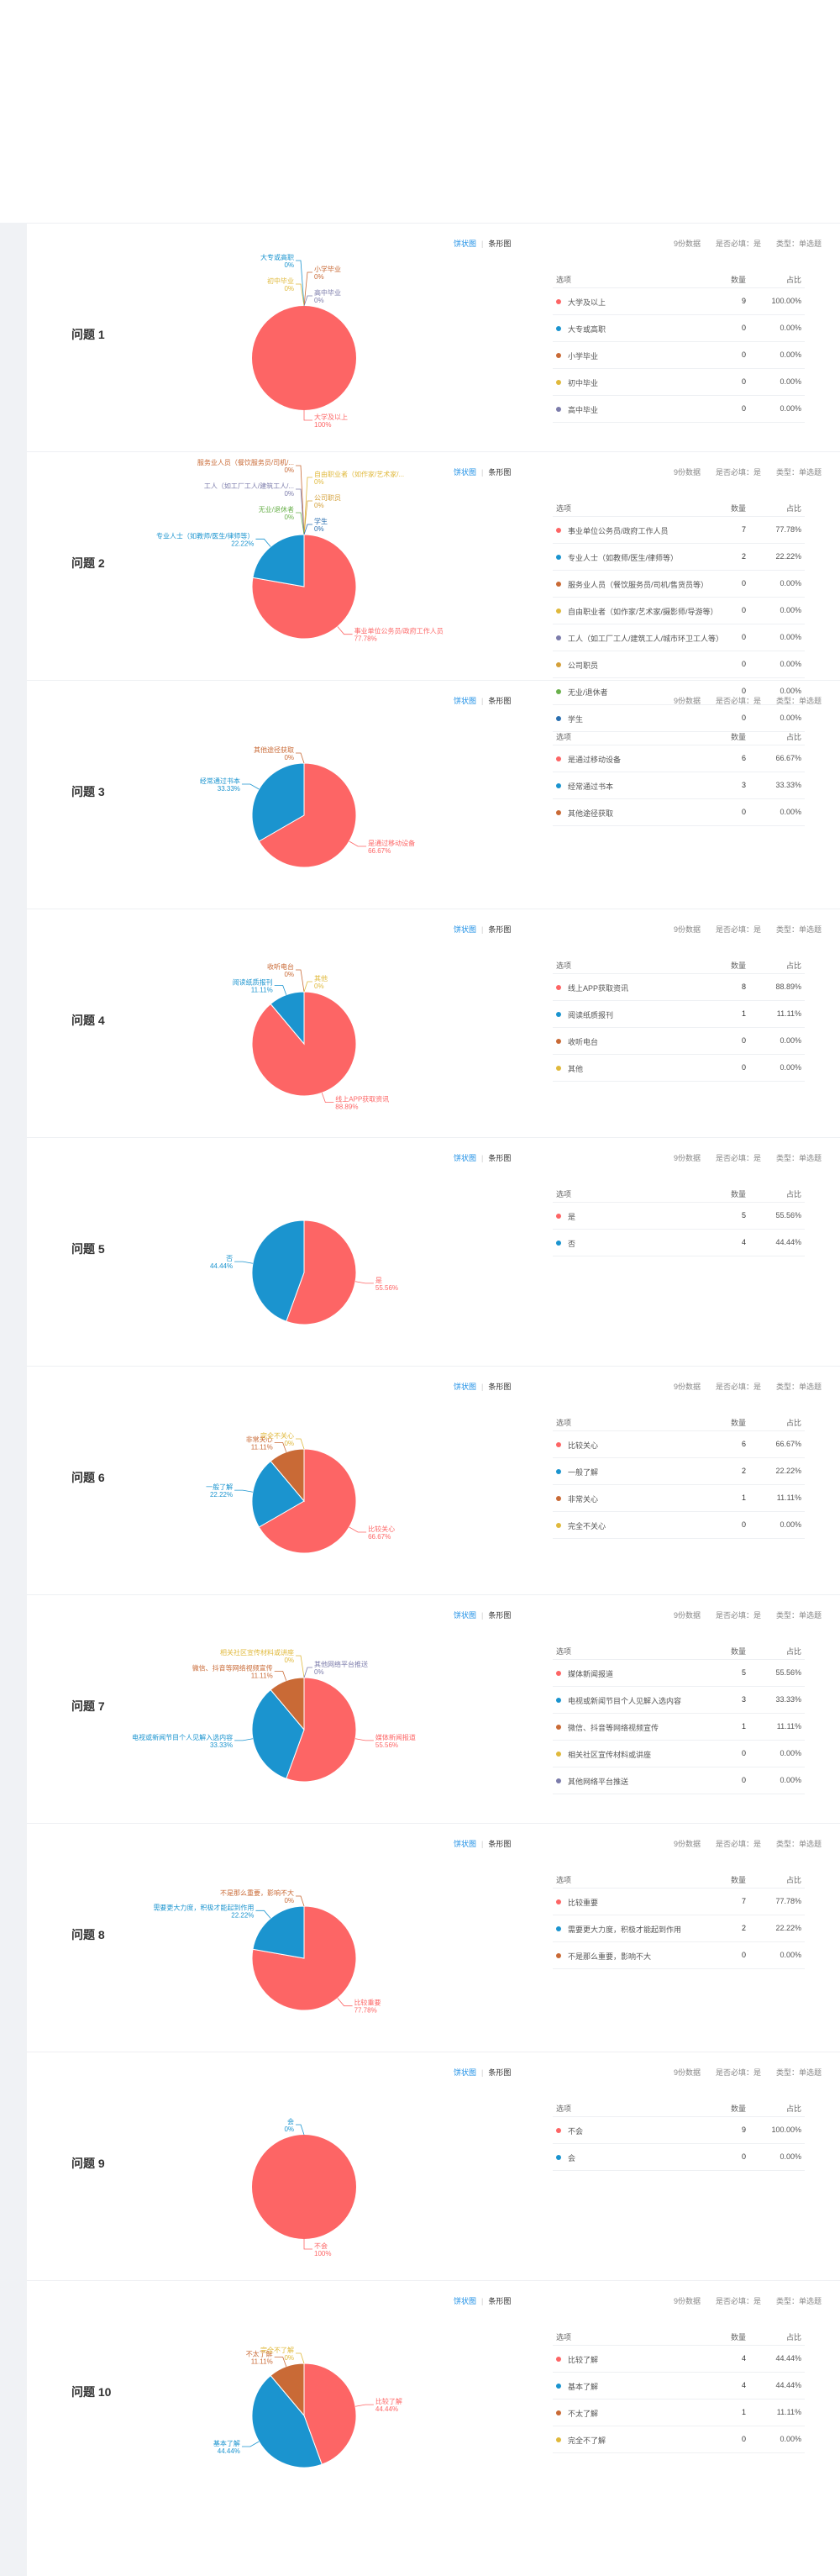  I want to click on option-percent: 66.67%, so click(788, 1444).